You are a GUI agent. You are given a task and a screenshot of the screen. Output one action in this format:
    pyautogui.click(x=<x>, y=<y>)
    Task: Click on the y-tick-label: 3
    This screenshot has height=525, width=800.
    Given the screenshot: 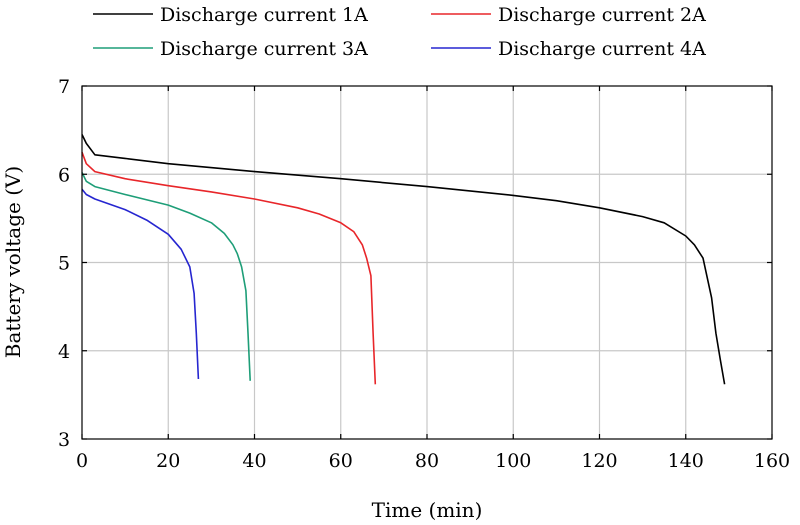 What is the action you would take?
    pyautogui.click(x=64, y=440)
    